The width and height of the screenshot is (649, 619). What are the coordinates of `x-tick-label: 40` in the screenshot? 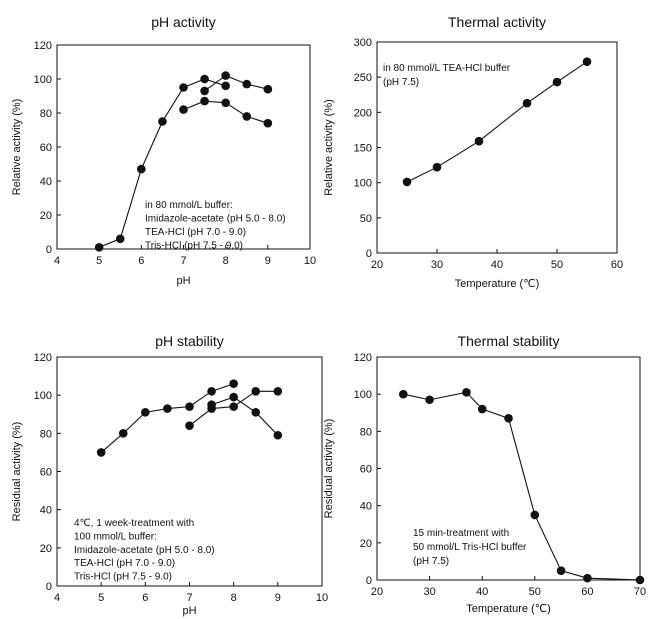 It's located at (482, 592).